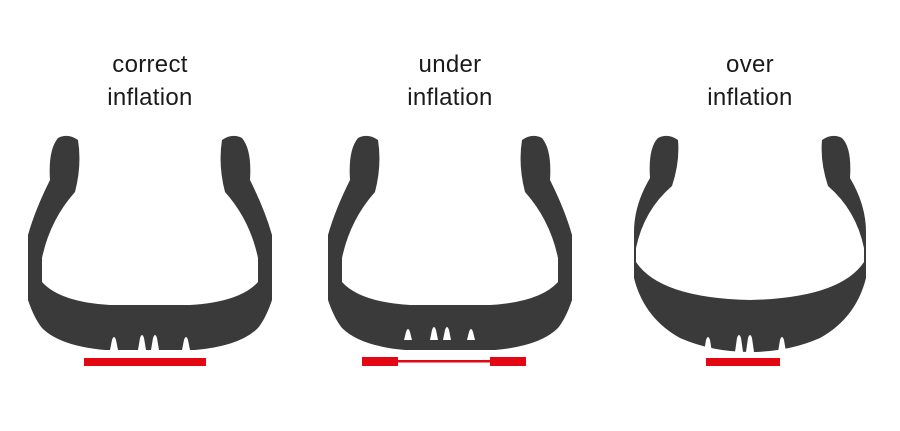 The image size is (900, 431). What do you see at coordinates (150, 64) in the screenshot?
I see `label-line-1: correct` at bounding box center [150, 64].